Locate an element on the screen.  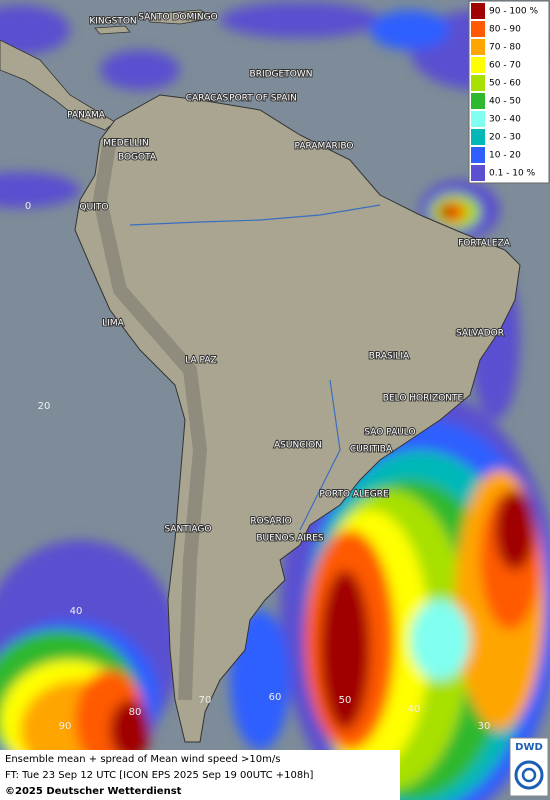
city-label: SALVADOR is located at coordinates (480, 334).